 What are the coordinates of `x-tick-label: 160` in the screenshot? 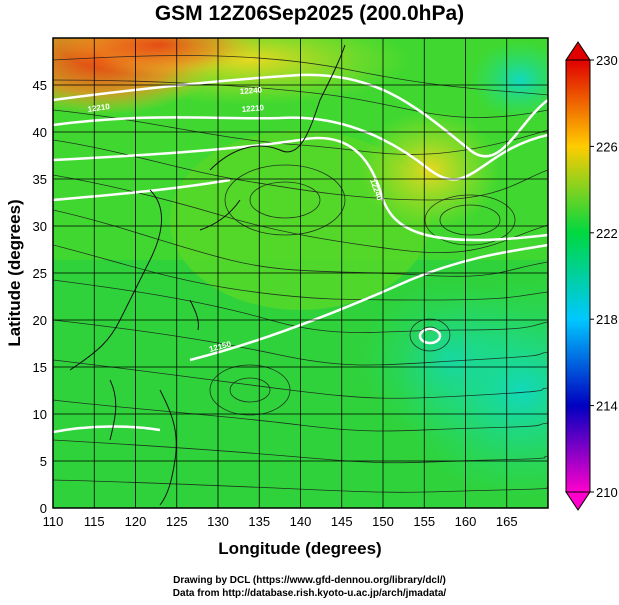 It's located at (466, 521).